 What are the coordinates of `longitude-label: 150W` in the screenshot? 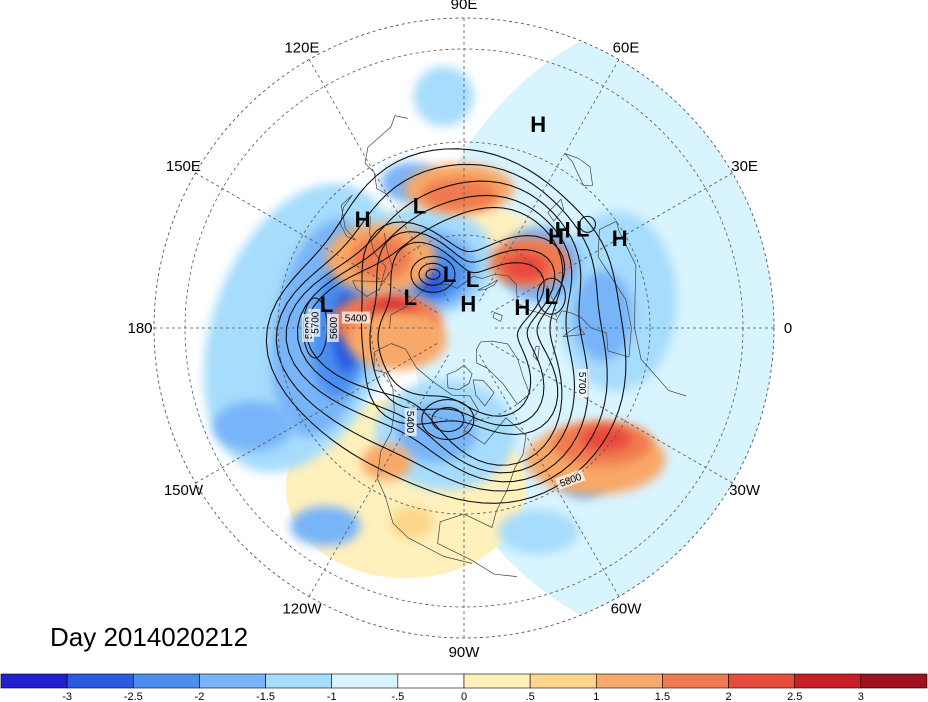 It's located at (184, 490).